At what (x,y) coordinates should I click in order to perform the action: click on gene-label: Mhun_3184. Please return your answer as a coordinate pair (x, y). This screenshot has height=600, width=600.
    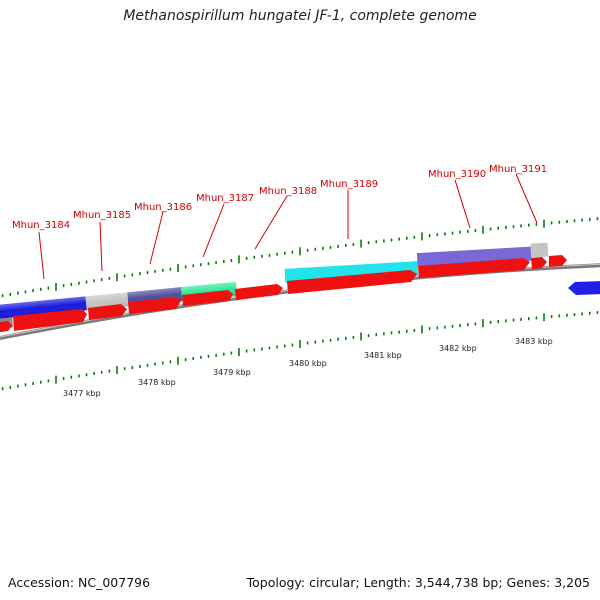
    Looking at the image, I should click on (41, 225).